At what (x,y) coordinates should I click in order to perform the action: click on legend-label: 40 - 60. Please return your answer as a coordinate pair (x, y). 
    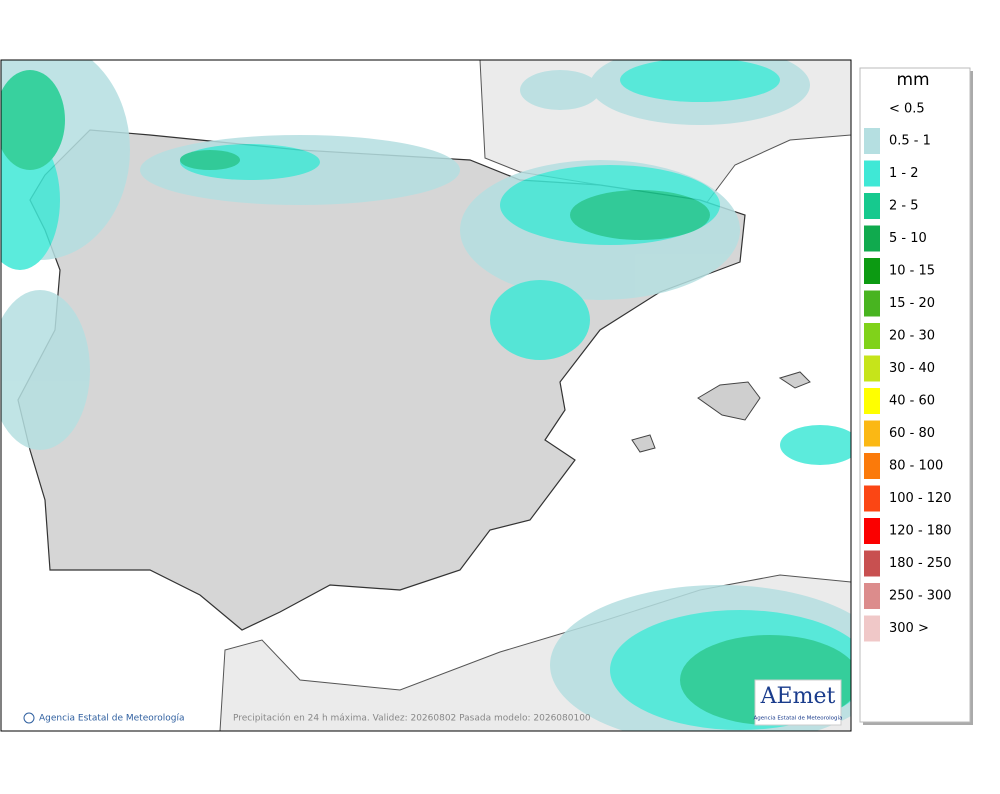
    Looking at the image, I should click on (912, 401).